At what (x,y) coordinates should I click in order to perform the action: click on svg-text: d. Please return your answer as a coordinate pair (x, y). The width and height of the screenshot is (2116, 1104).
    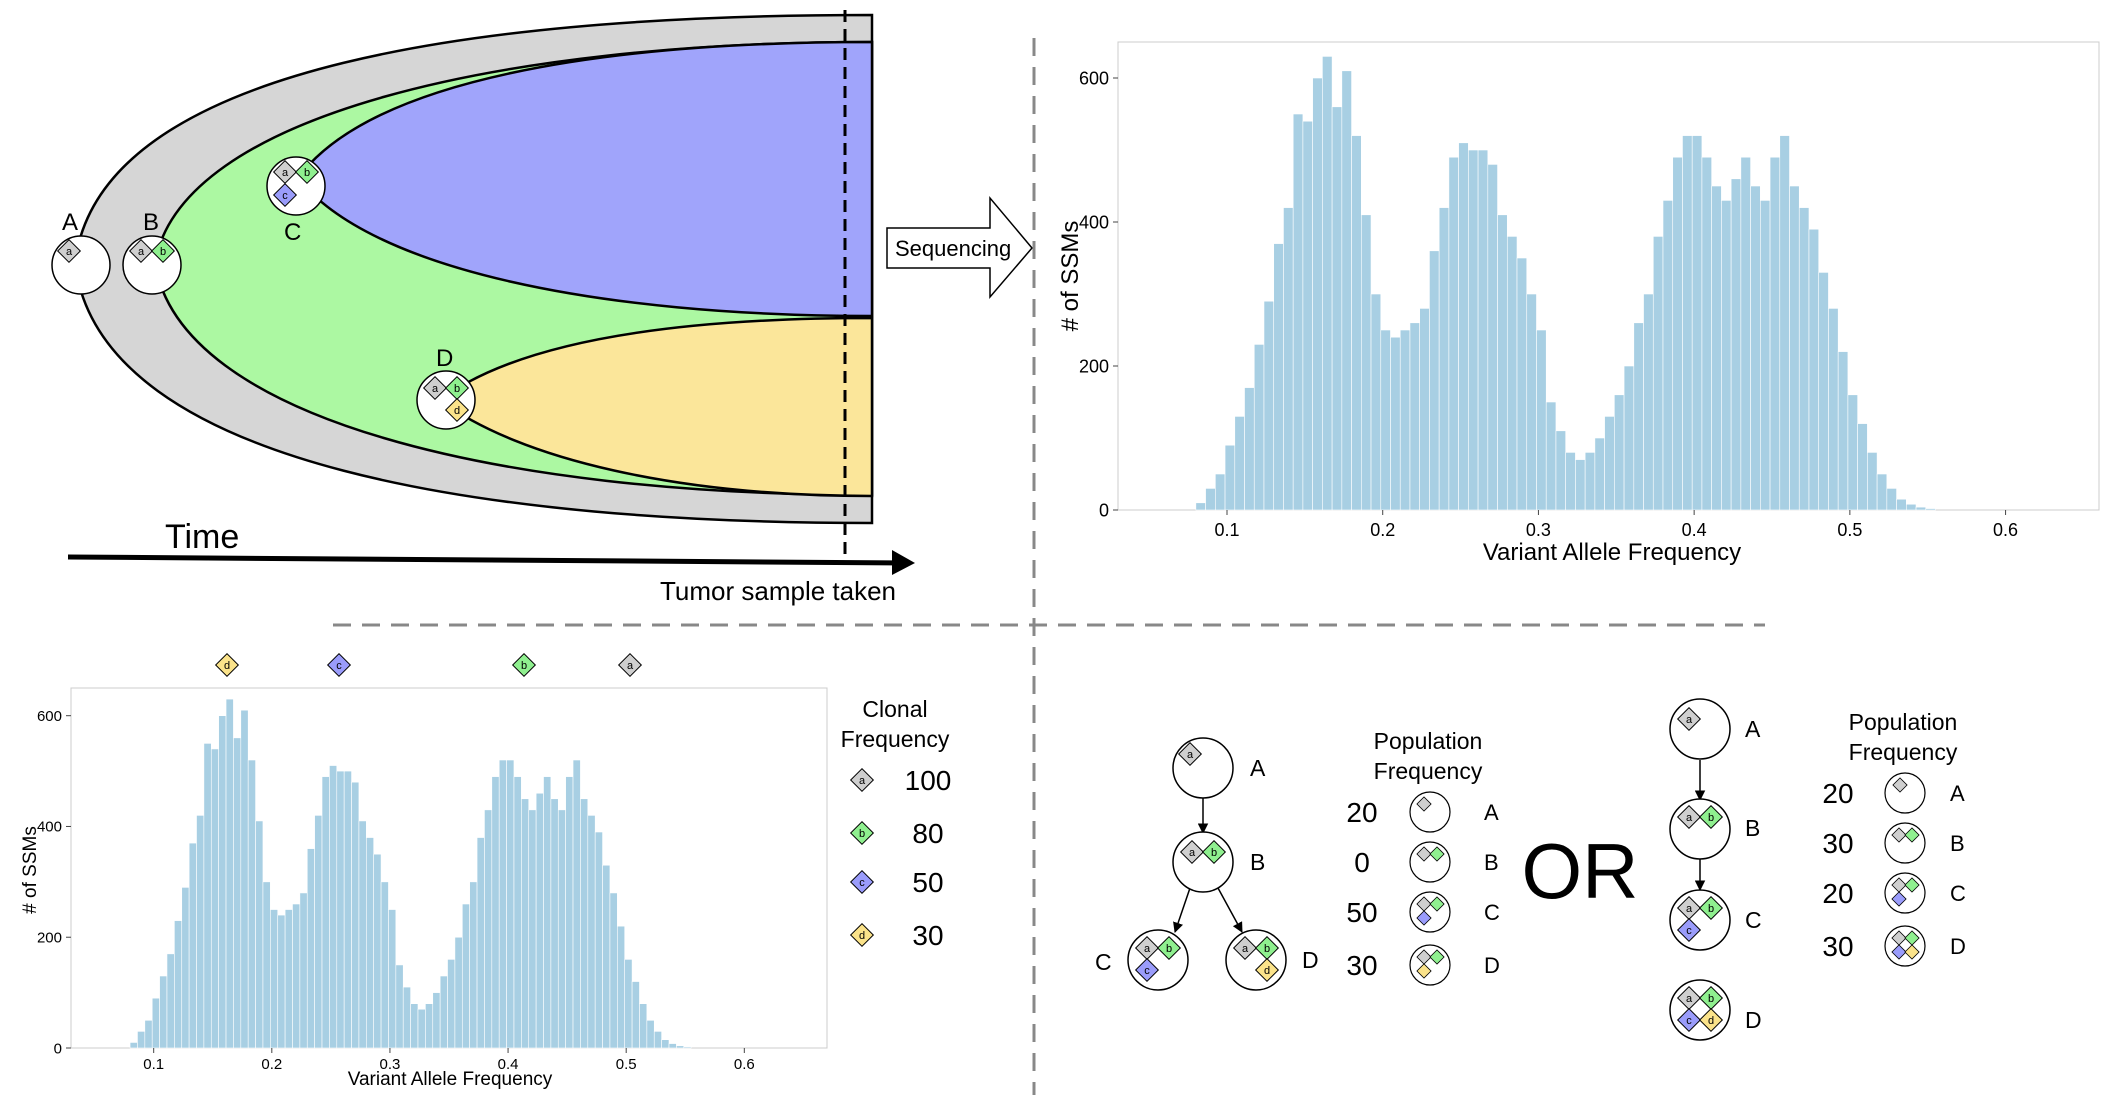
    Looking at the image, I should click on (227, 666).